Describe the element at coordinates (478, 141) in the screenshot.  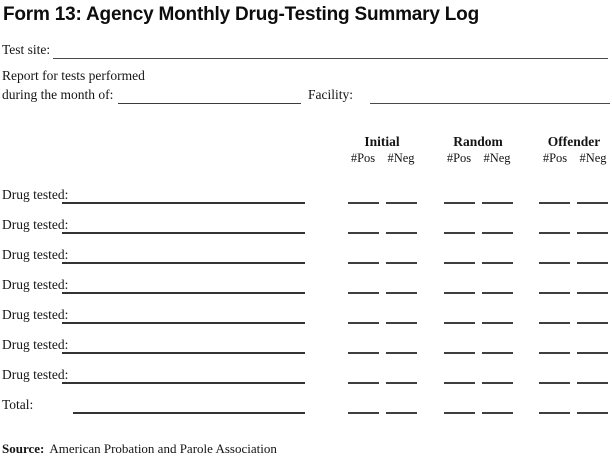
I see `column-header-random-label: Random` at that location.